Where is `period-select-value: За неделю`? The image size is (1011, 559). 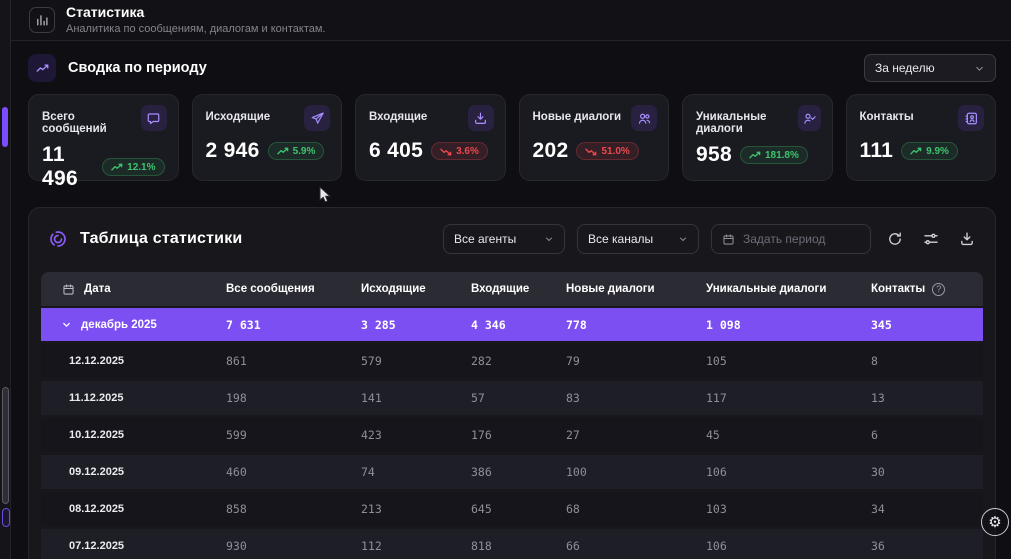
period-select-value: За неделю is located at coordinates (905, 68).